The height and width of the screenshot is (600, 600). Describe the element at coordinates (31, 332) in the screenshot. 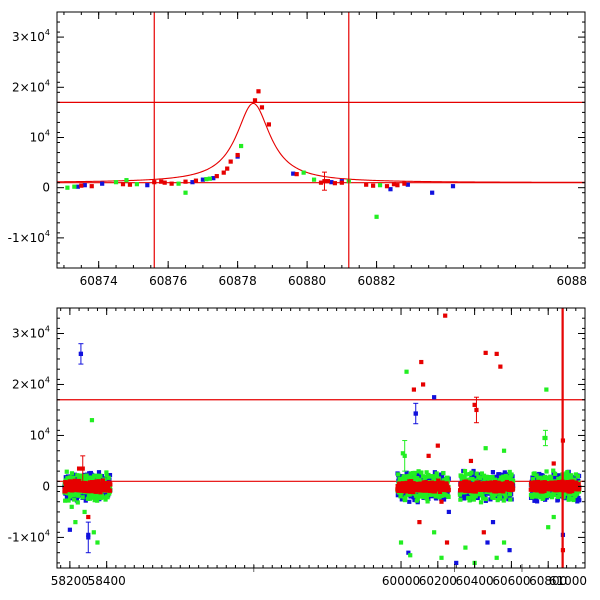

I see `y-tick-label: 3×10⁴` at that location.